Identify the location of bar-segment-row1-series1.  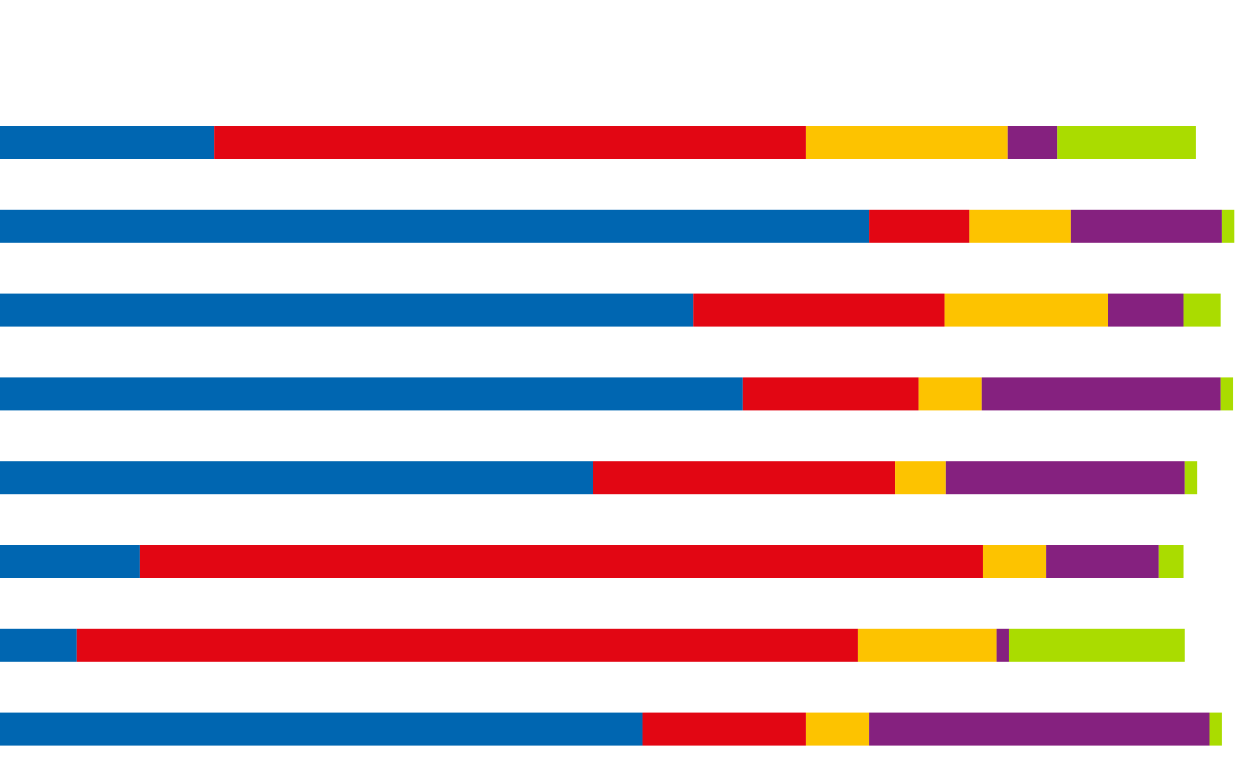
(107, 142).